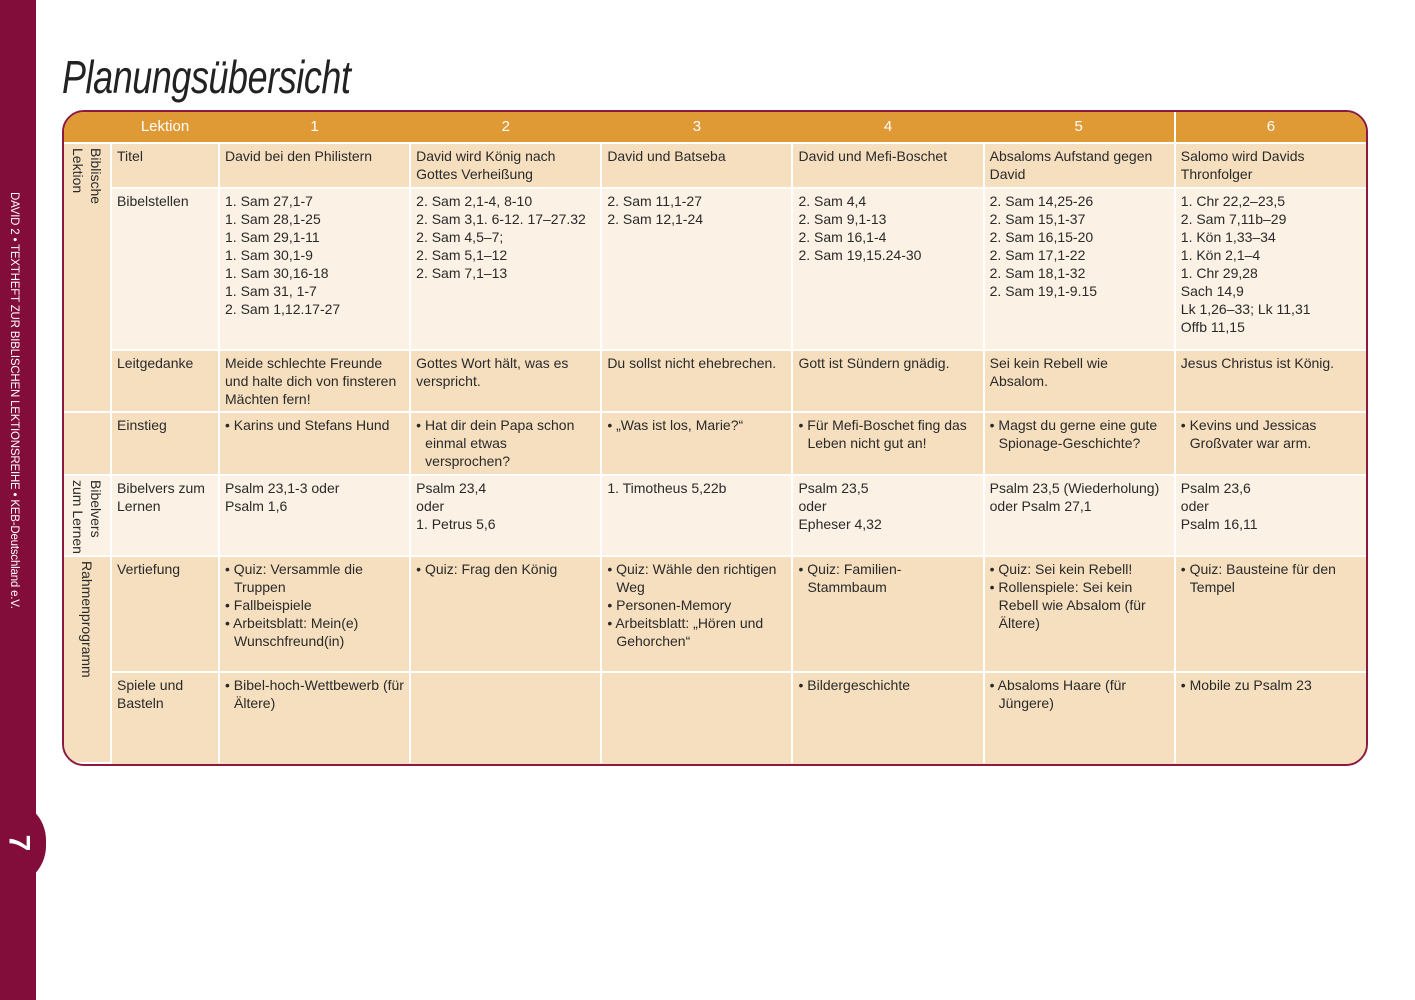 This screenshot has width=1415, height=1000. I want to click on table-cell, so click(697, 716).